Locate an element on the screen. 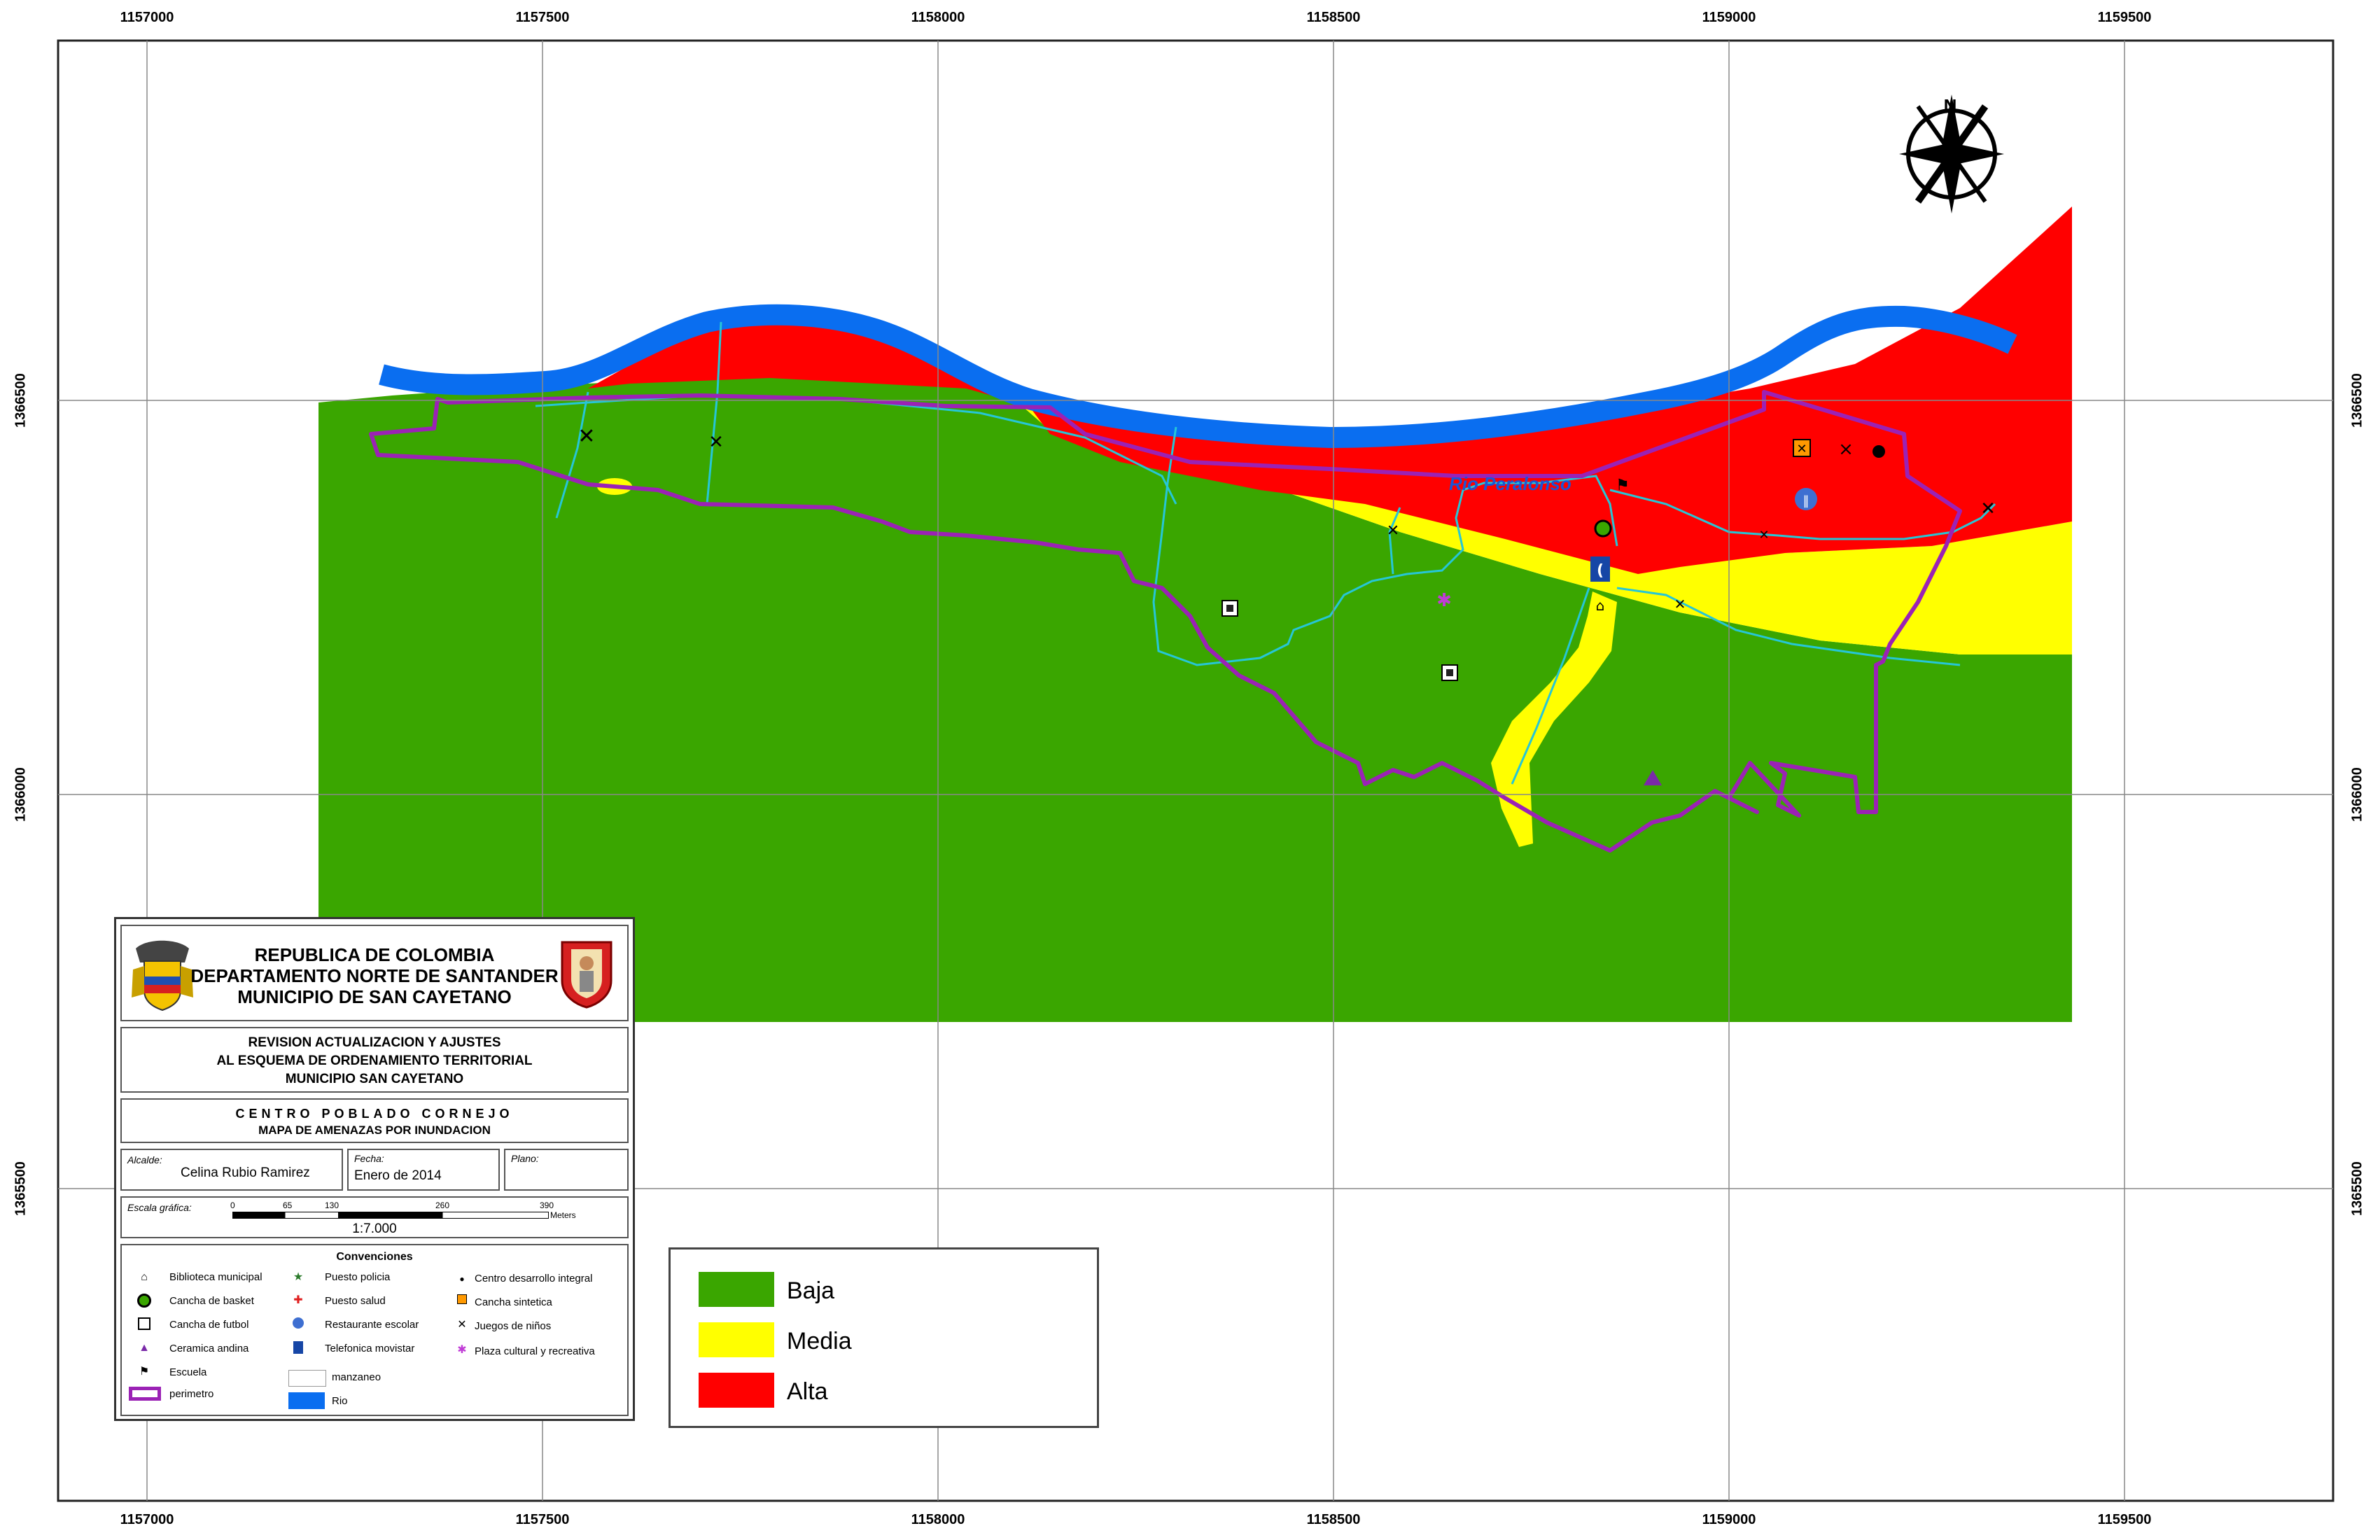 This screenshot has height=1540, width=2380. health-cross-icon: ✚ is located at coordinates (298, 1300).